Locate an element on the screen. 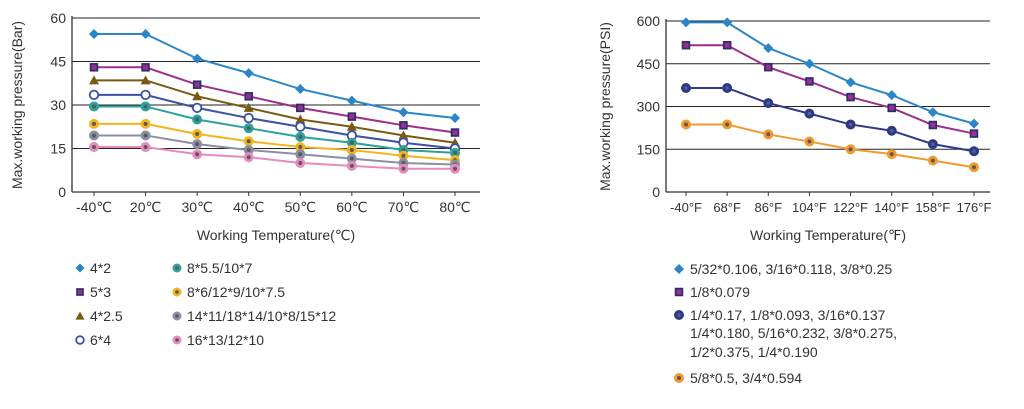  legend-label: 8*6/12*9/10*7.5 is located at coordinates (236, 292).